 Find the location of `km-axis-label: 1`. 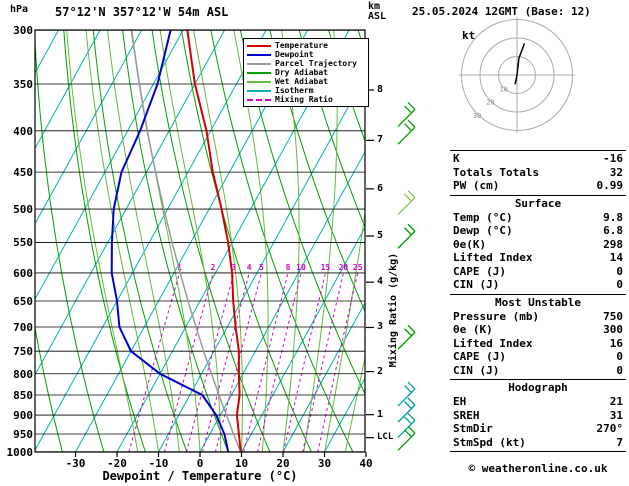

km-axis-label: 1 is located at coordinates (380, 414).